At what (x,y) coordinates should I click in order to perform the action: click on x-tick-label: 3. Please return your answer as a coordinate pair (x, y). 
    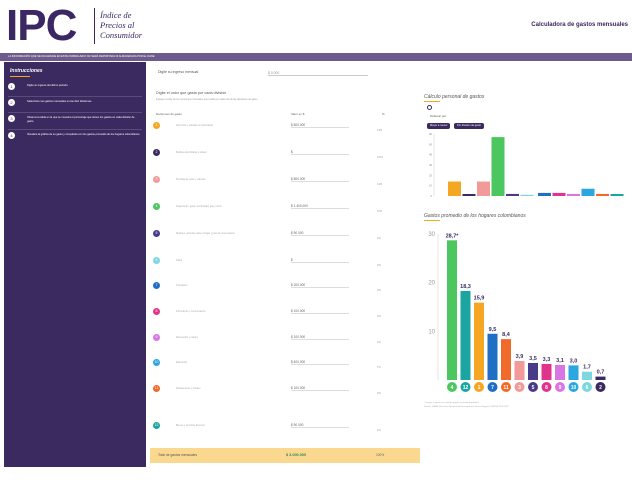
    Looking at the image, I should click on (519, 388).